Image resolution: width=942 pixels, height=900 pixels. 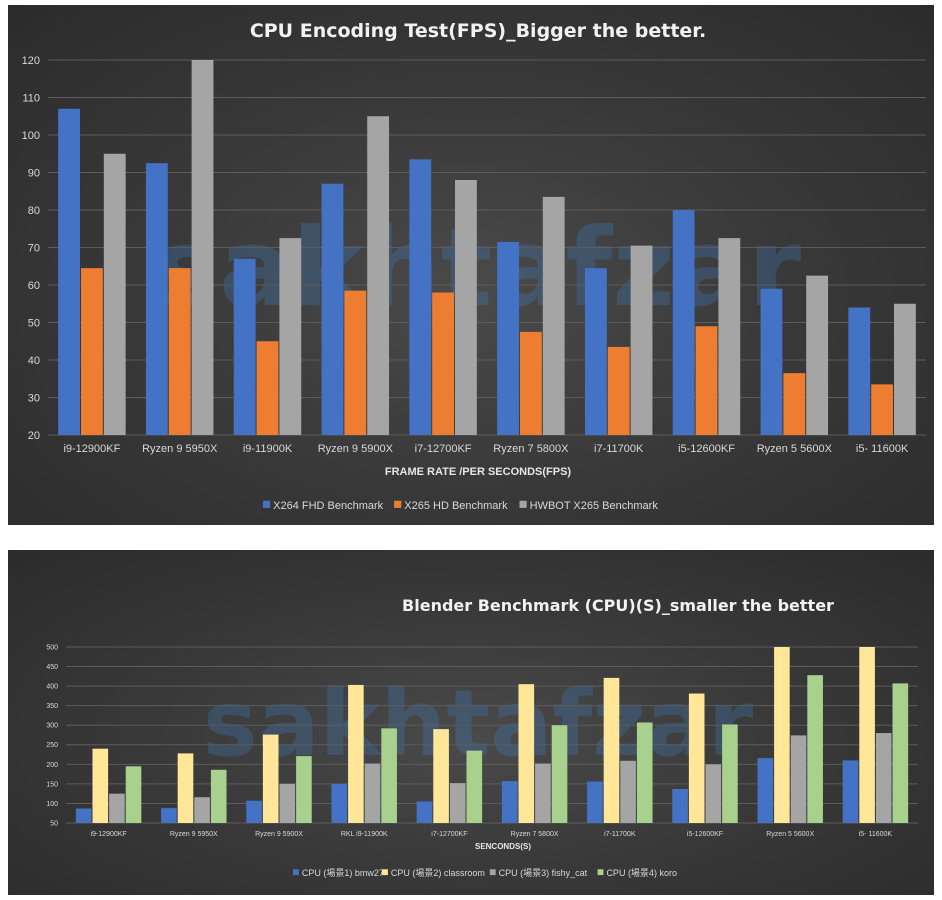 I want to click on x-tick-label: i7-12700KF, so click(x=443, y=449).